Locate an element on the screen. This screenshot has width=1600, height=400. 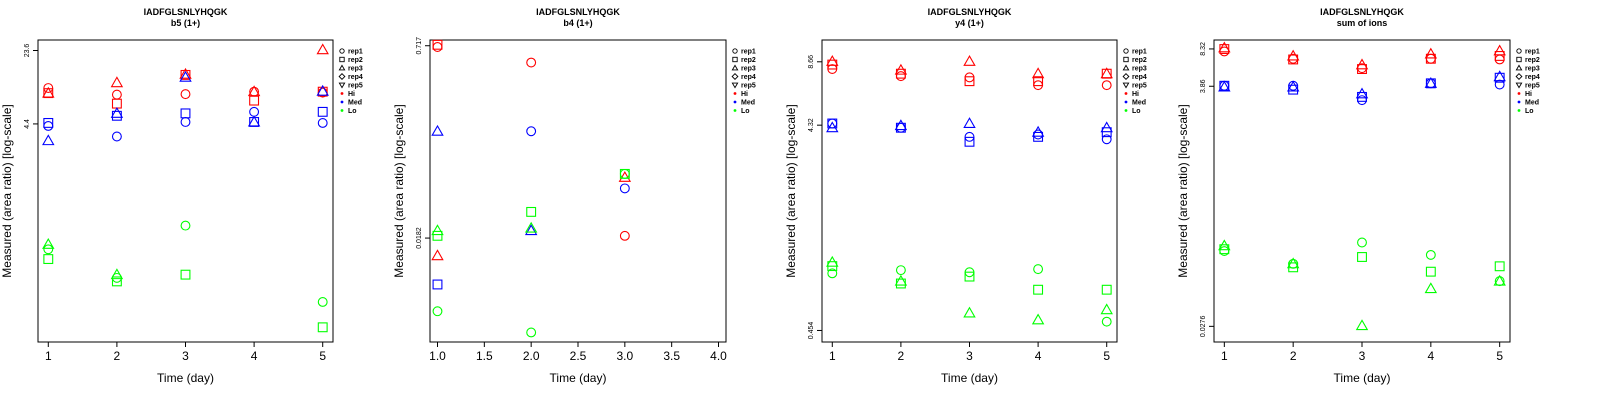
legend-label-rep3: rep3 is located at coordinates (1139, 69).